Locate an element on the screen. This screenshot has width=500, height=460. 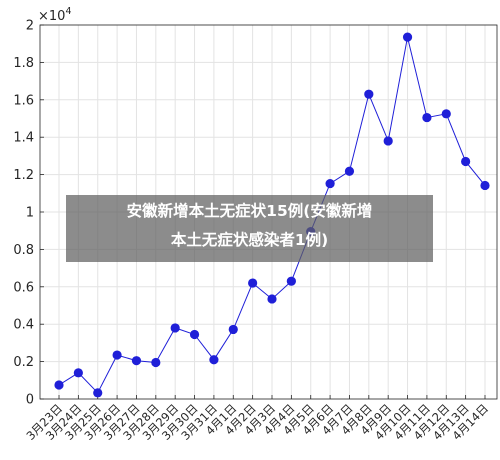
y-tick-label: 1.8 is located at coordinates (23, 63).